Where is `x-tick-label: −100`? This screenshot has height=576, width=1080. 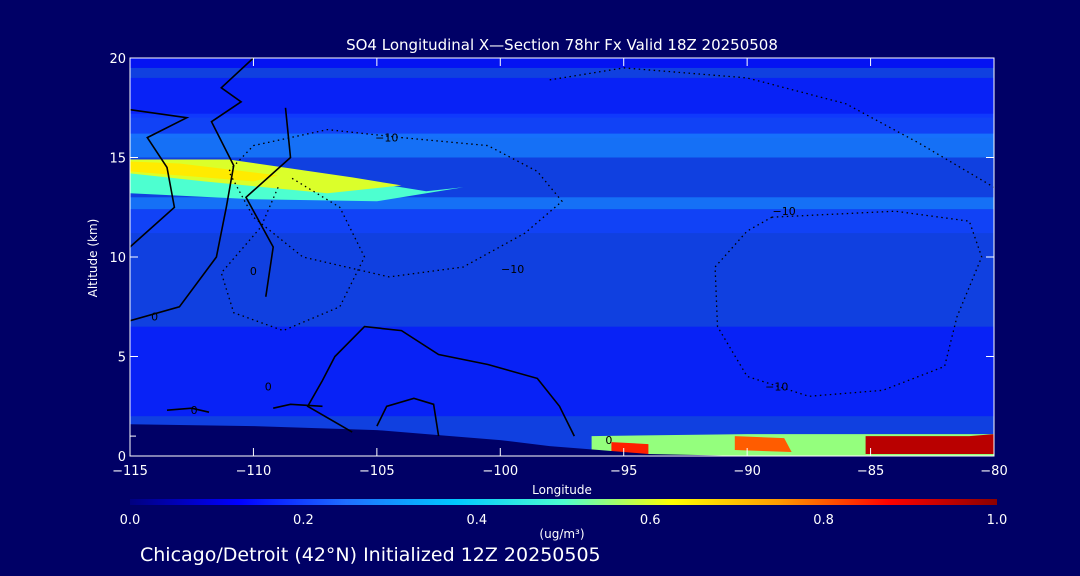 x-tick-label: −100 is located at coordinates (500, 471).